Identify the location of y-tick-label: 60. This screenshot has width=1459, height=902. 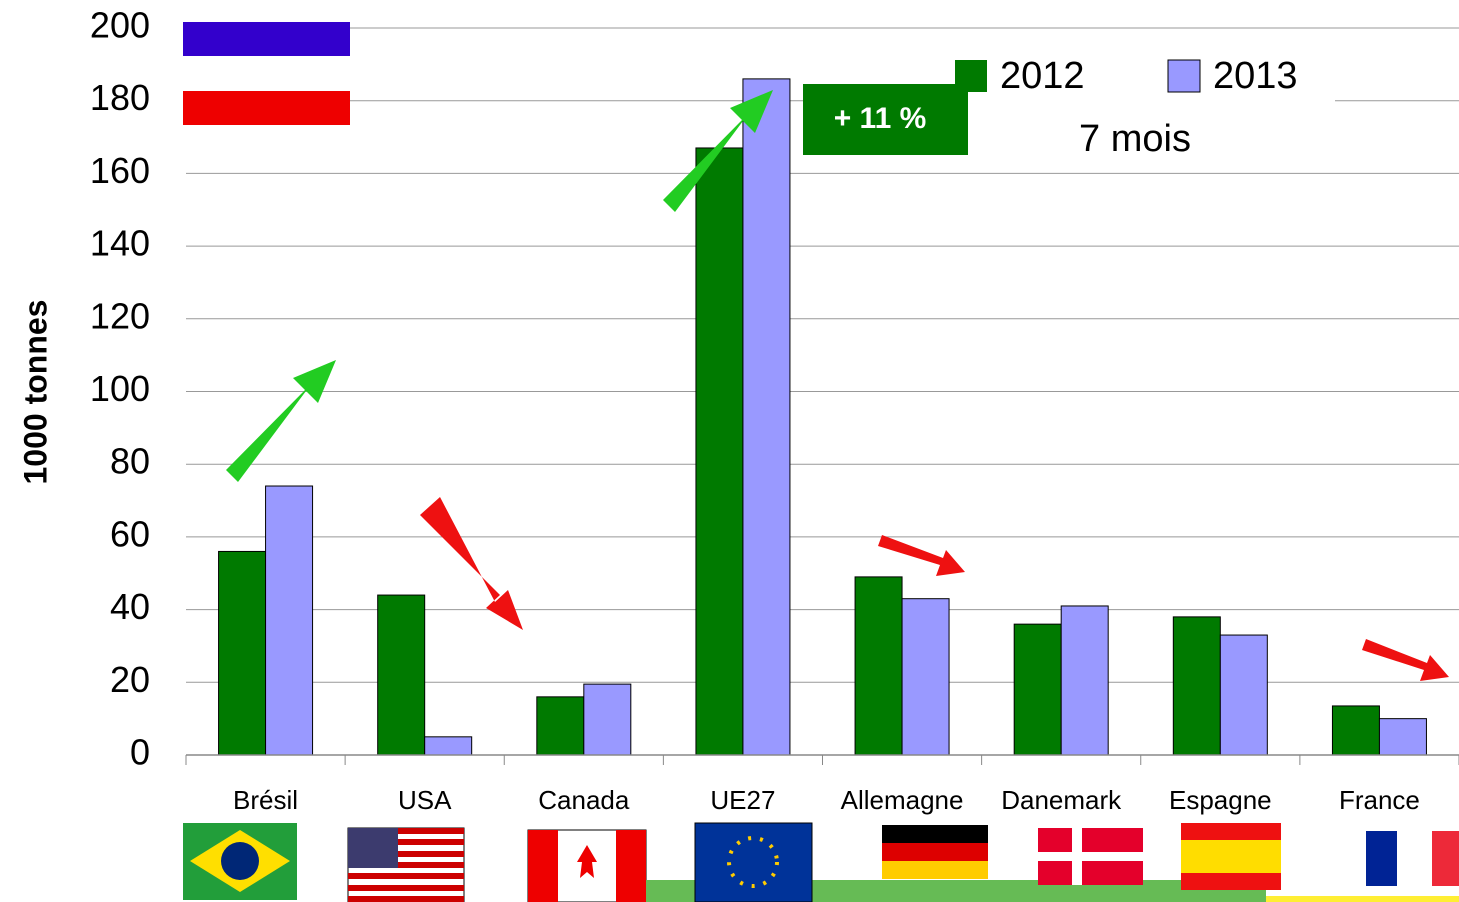
(130, 533).